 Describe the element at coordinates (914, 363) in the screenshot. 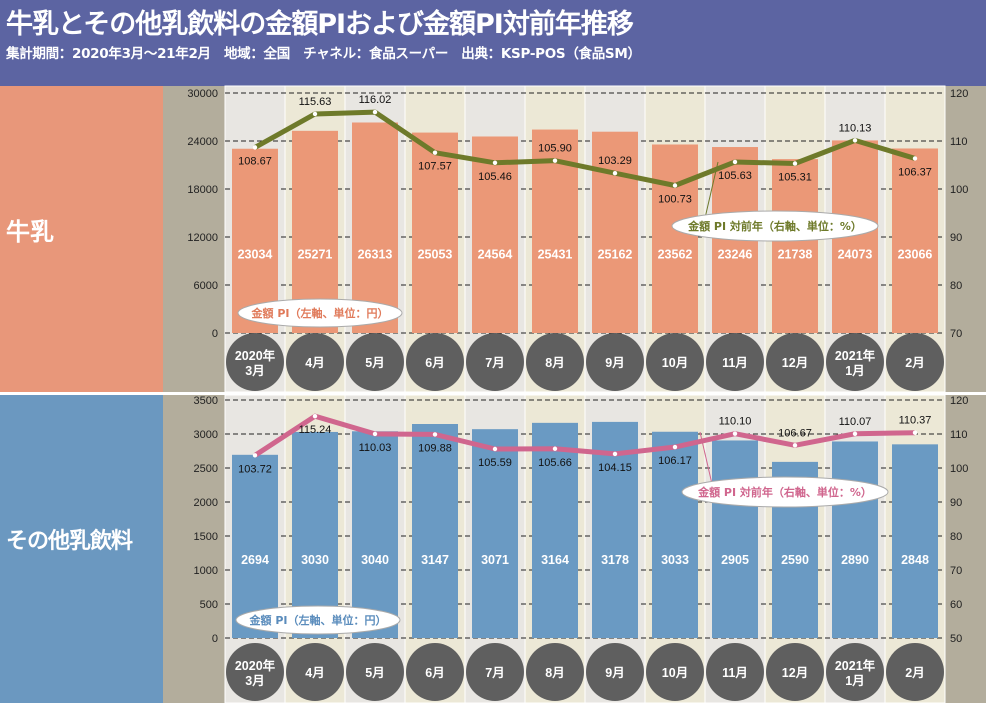

I see `milk-month-label: 2月` at that location.